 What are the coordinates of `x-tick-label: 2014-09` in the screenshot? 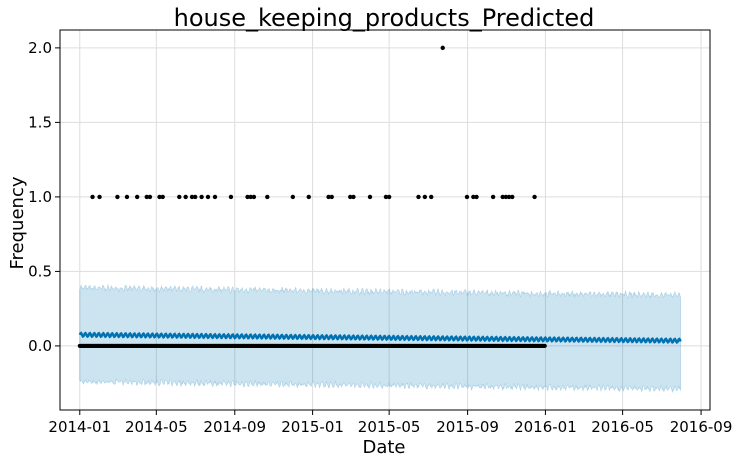 It's located at (234, 427).